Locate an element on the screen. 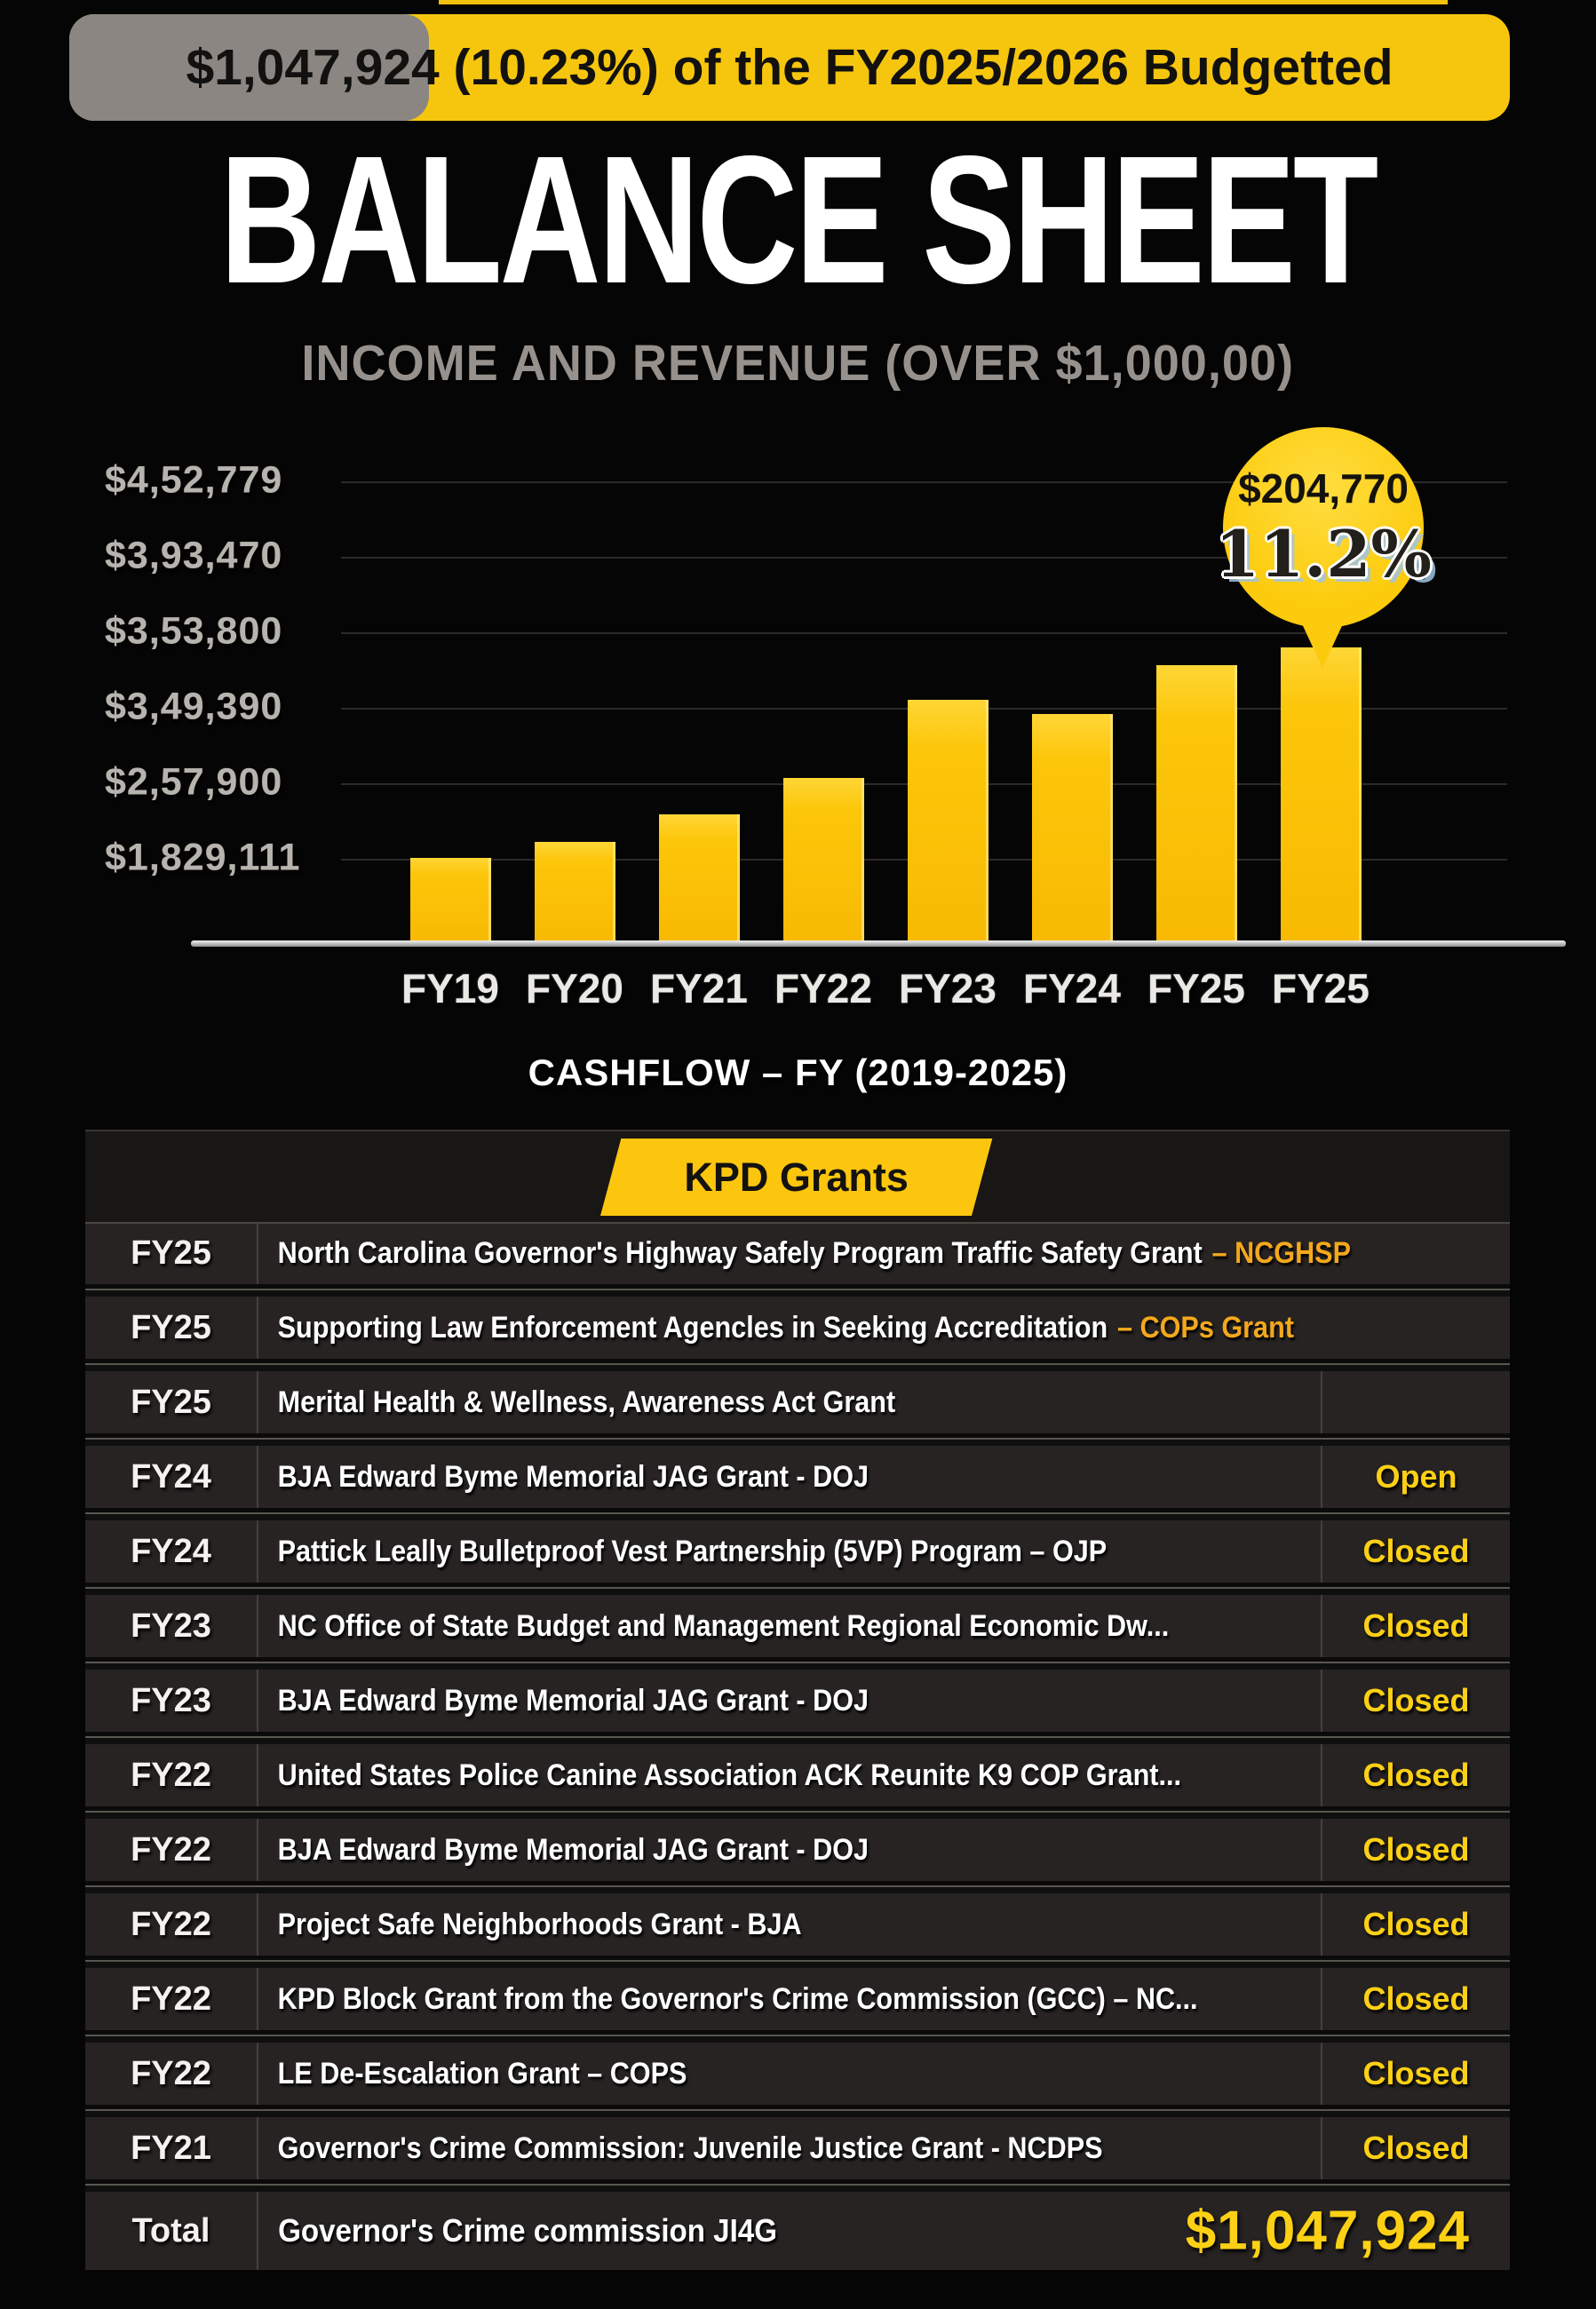 This screenshot has height=2309, width=1596. total-description: Governor's Crime commission JI4G is located at coordinates (527, 2230).